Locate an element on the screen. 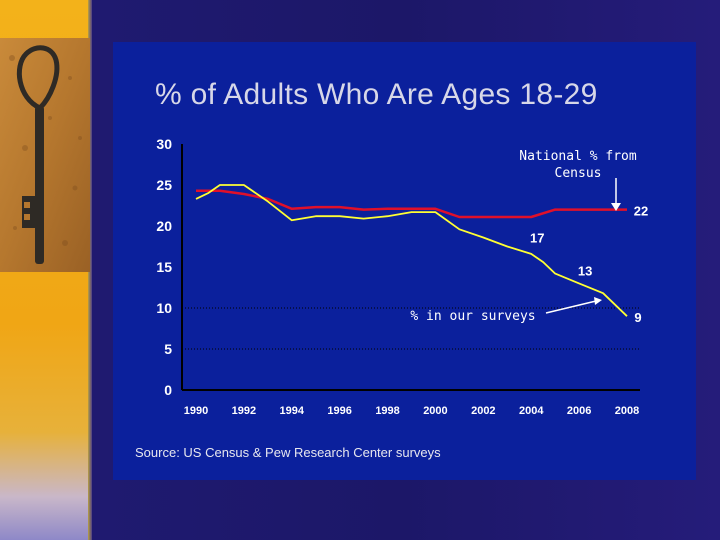 This screenshot has width=720, height=540. y-tick-5: 5 is located at coordinates (168, 349).